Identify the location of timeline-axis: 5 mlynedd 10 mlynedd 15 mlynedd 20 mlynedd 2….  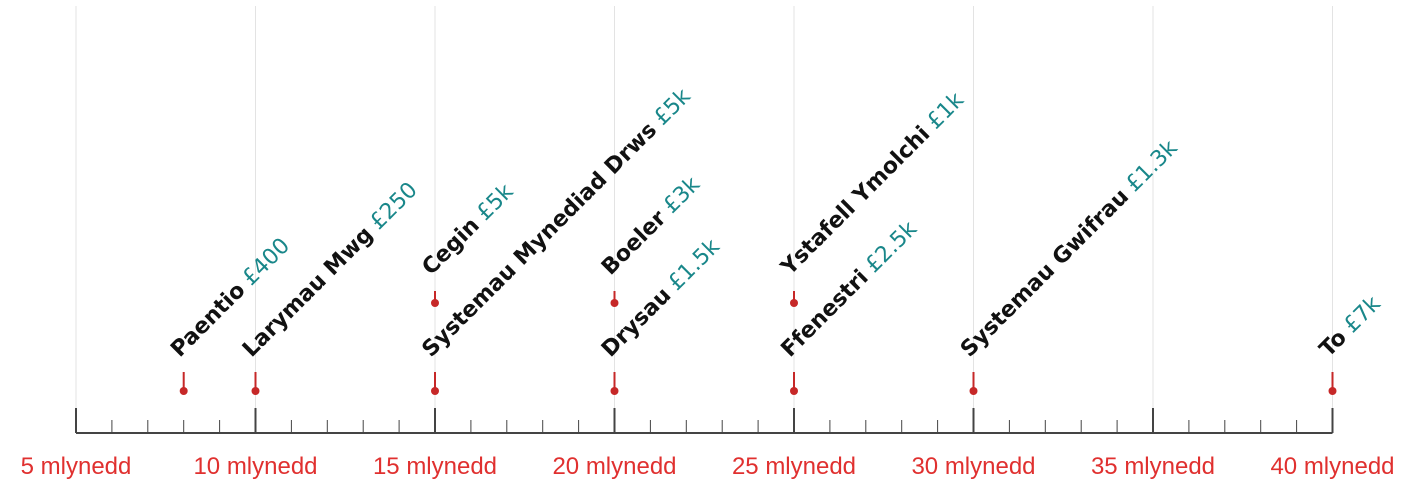
(708, 444).